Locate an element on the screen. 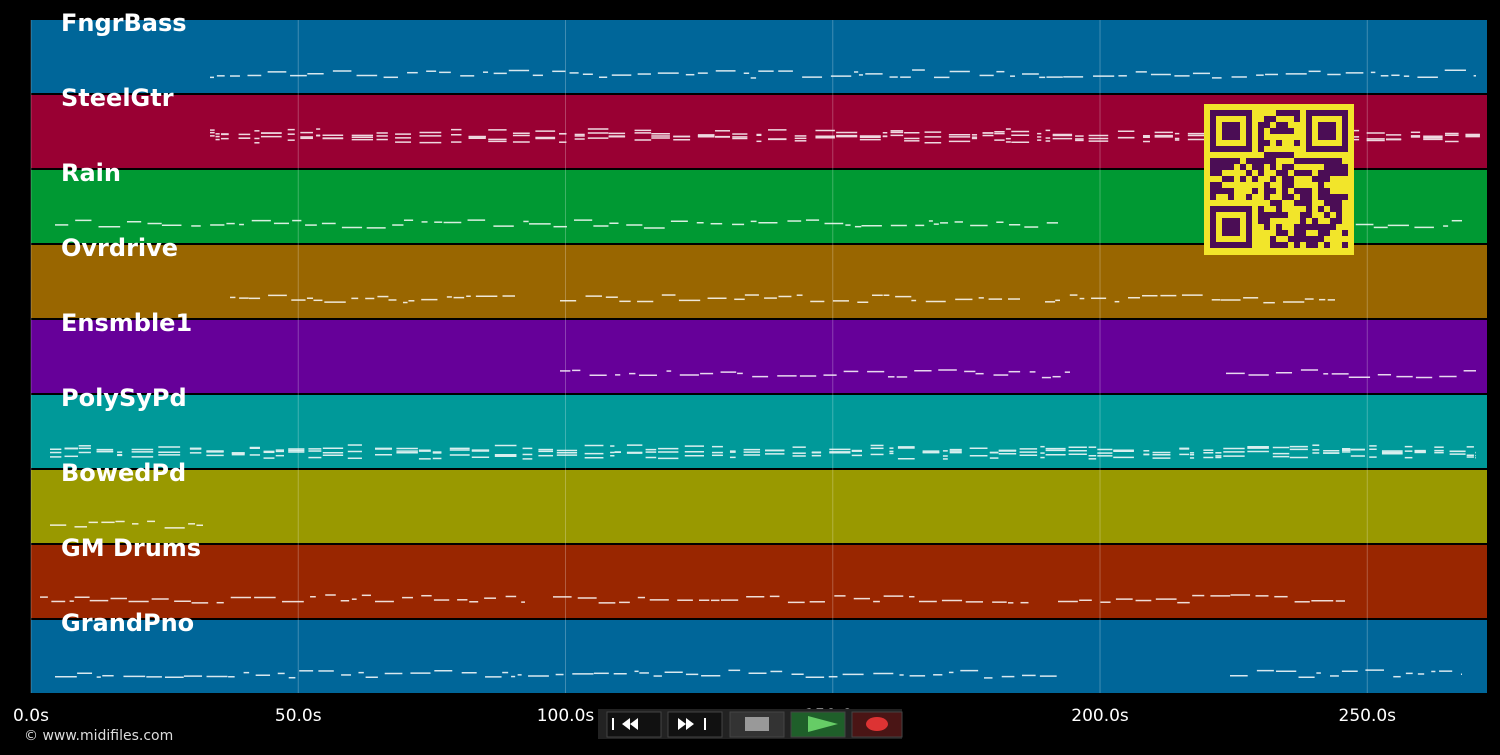 Image resolution: width=1500 pixels, height=755 pixels. toolbar is located at coordinates (750, 724).